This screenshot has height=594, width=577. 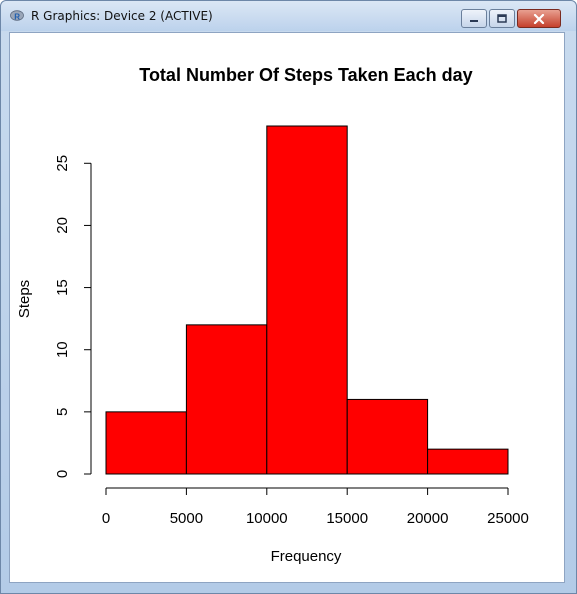 I want to click on svg-text: R, so click(x=17, y=17).